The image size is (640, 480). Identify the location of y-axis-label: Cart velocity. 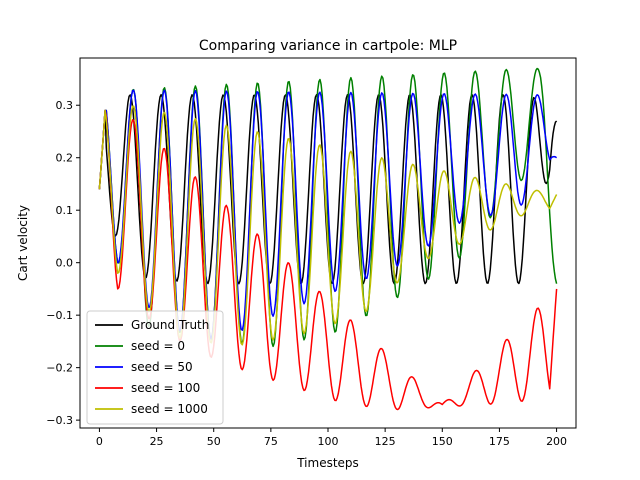
(23, 243).